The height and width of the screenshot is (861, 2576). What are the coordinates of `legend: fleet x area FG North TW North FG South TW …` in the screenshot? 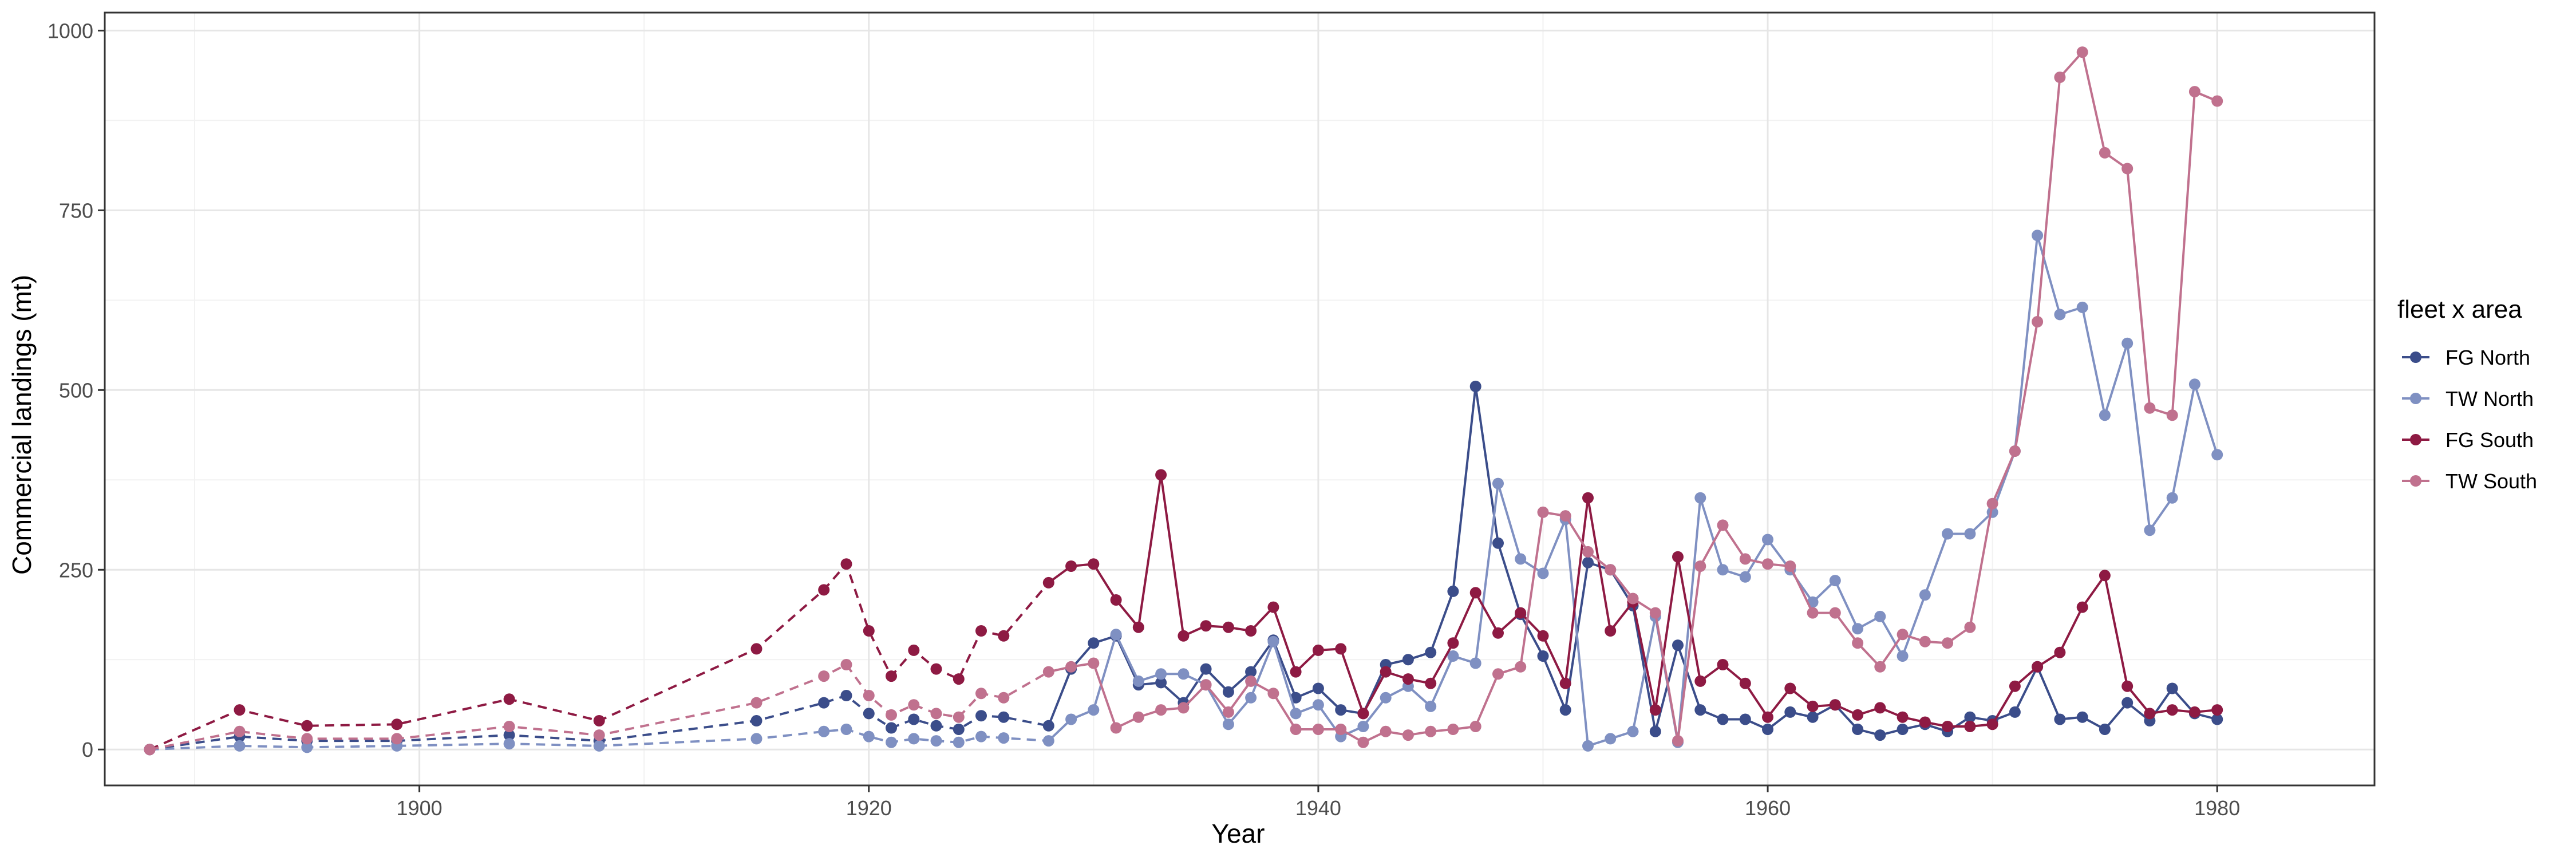 It's located at (2467, 394).